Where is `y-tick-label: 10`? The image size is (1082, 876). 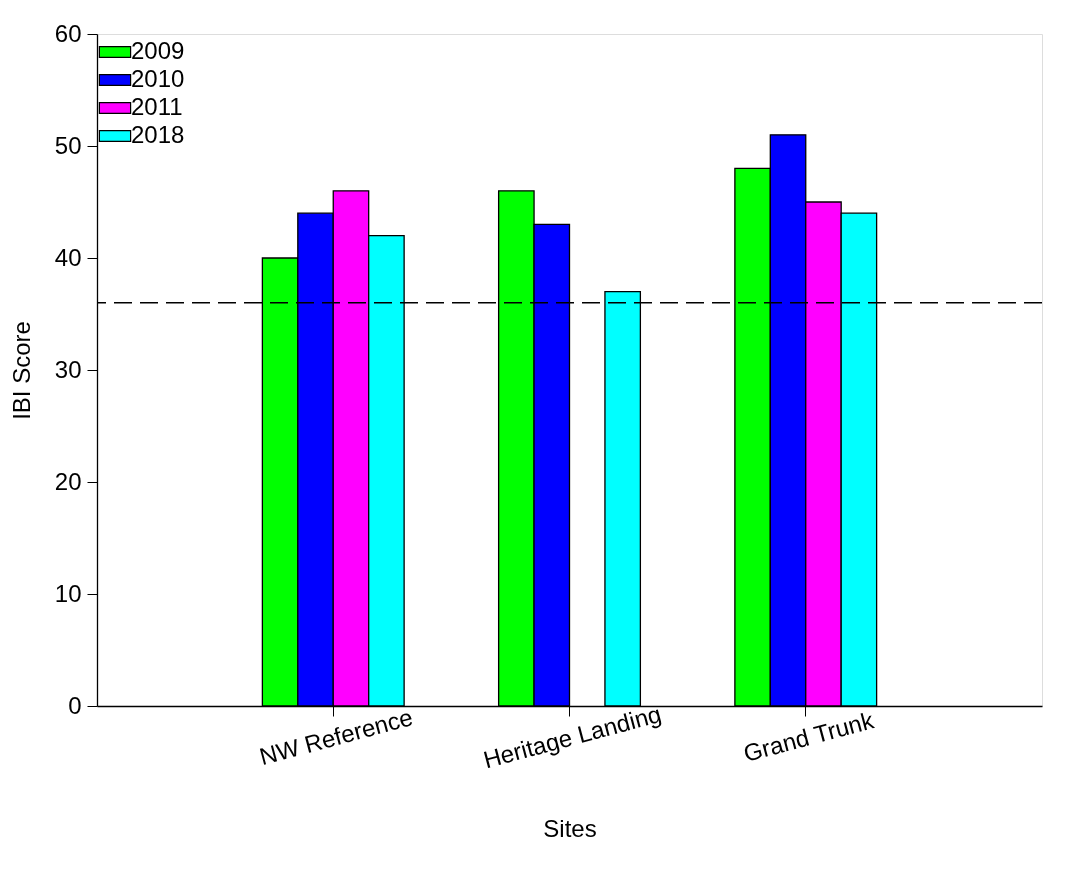 y-tick-label: 10 is located at coordinates (68, 593).